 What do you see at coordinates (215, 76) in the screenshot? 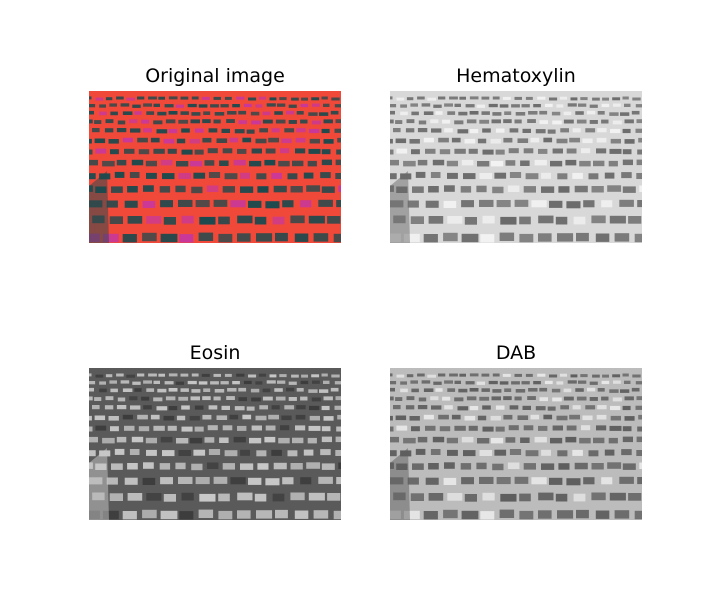
I see `panel-title: Original image` at bounding box center [215, 76].